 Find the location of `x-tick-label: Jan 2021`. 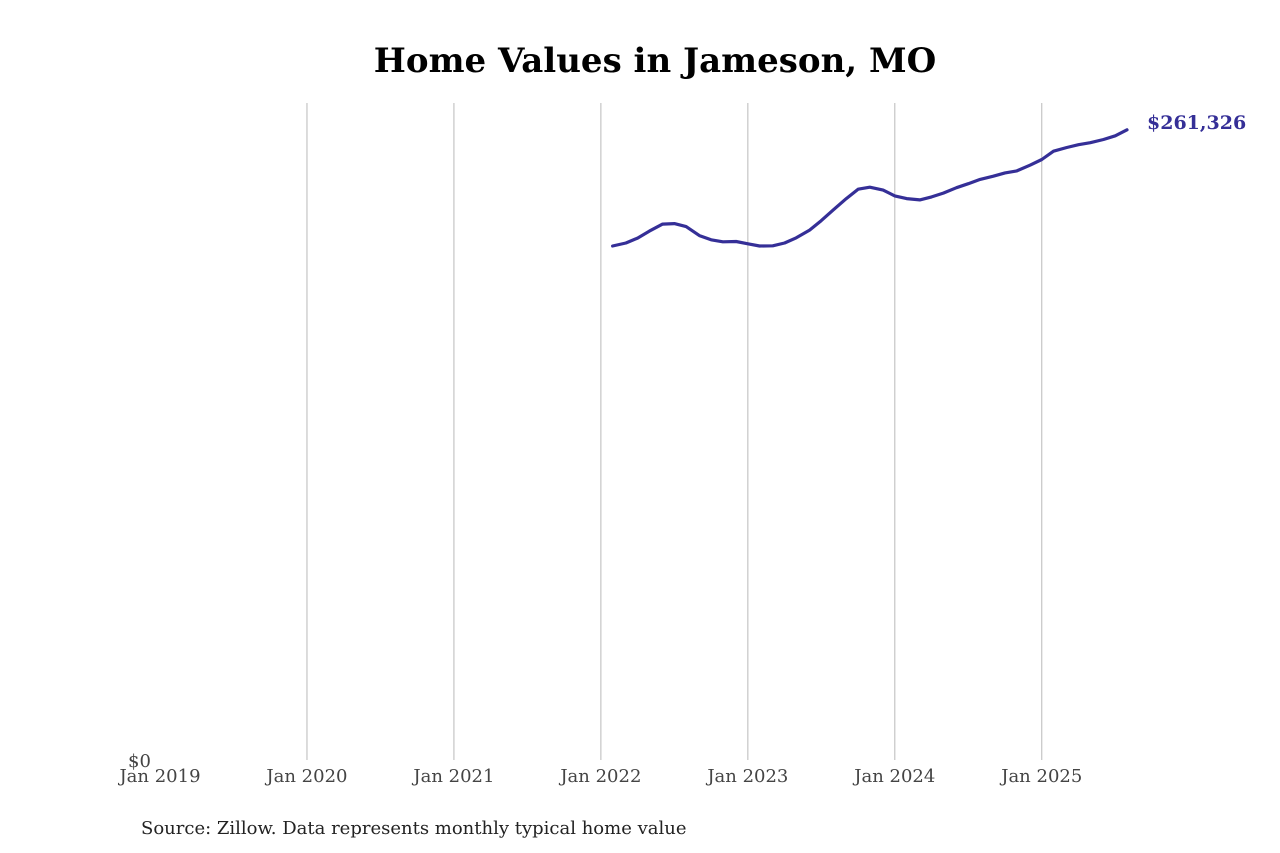

x-tick-label: Jan 2021 is located at coordinates (452, 776).